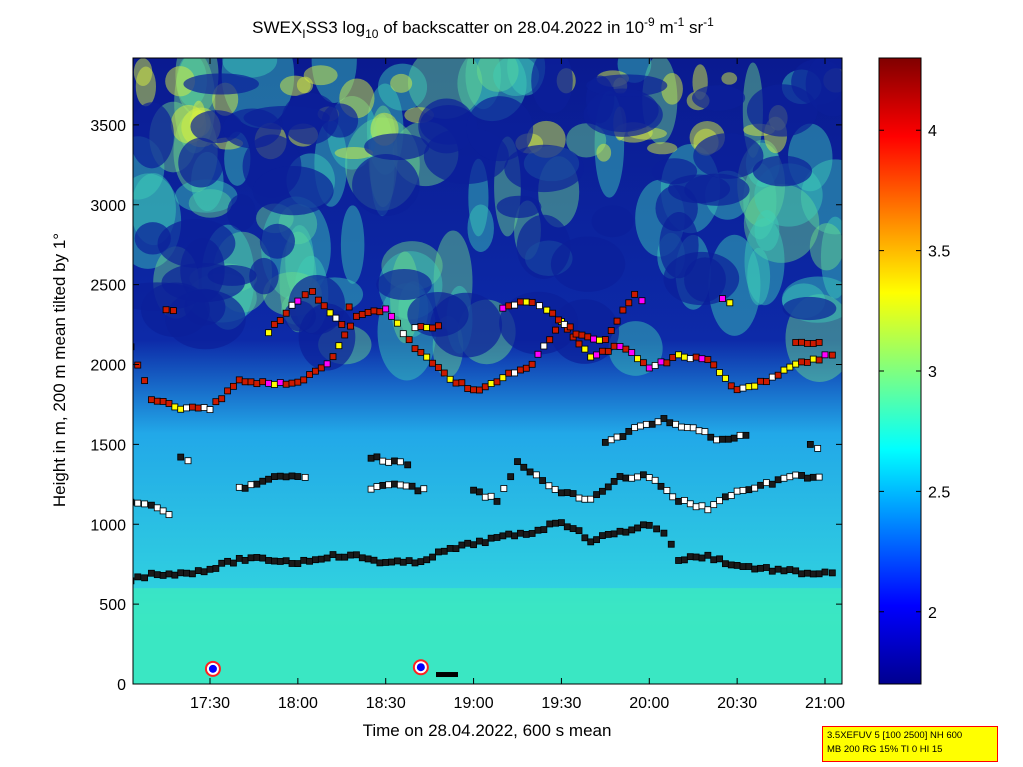 This screenshot has width=1023, height=767. I want to click on x-tick-label: 17:30, so click(210, 703).